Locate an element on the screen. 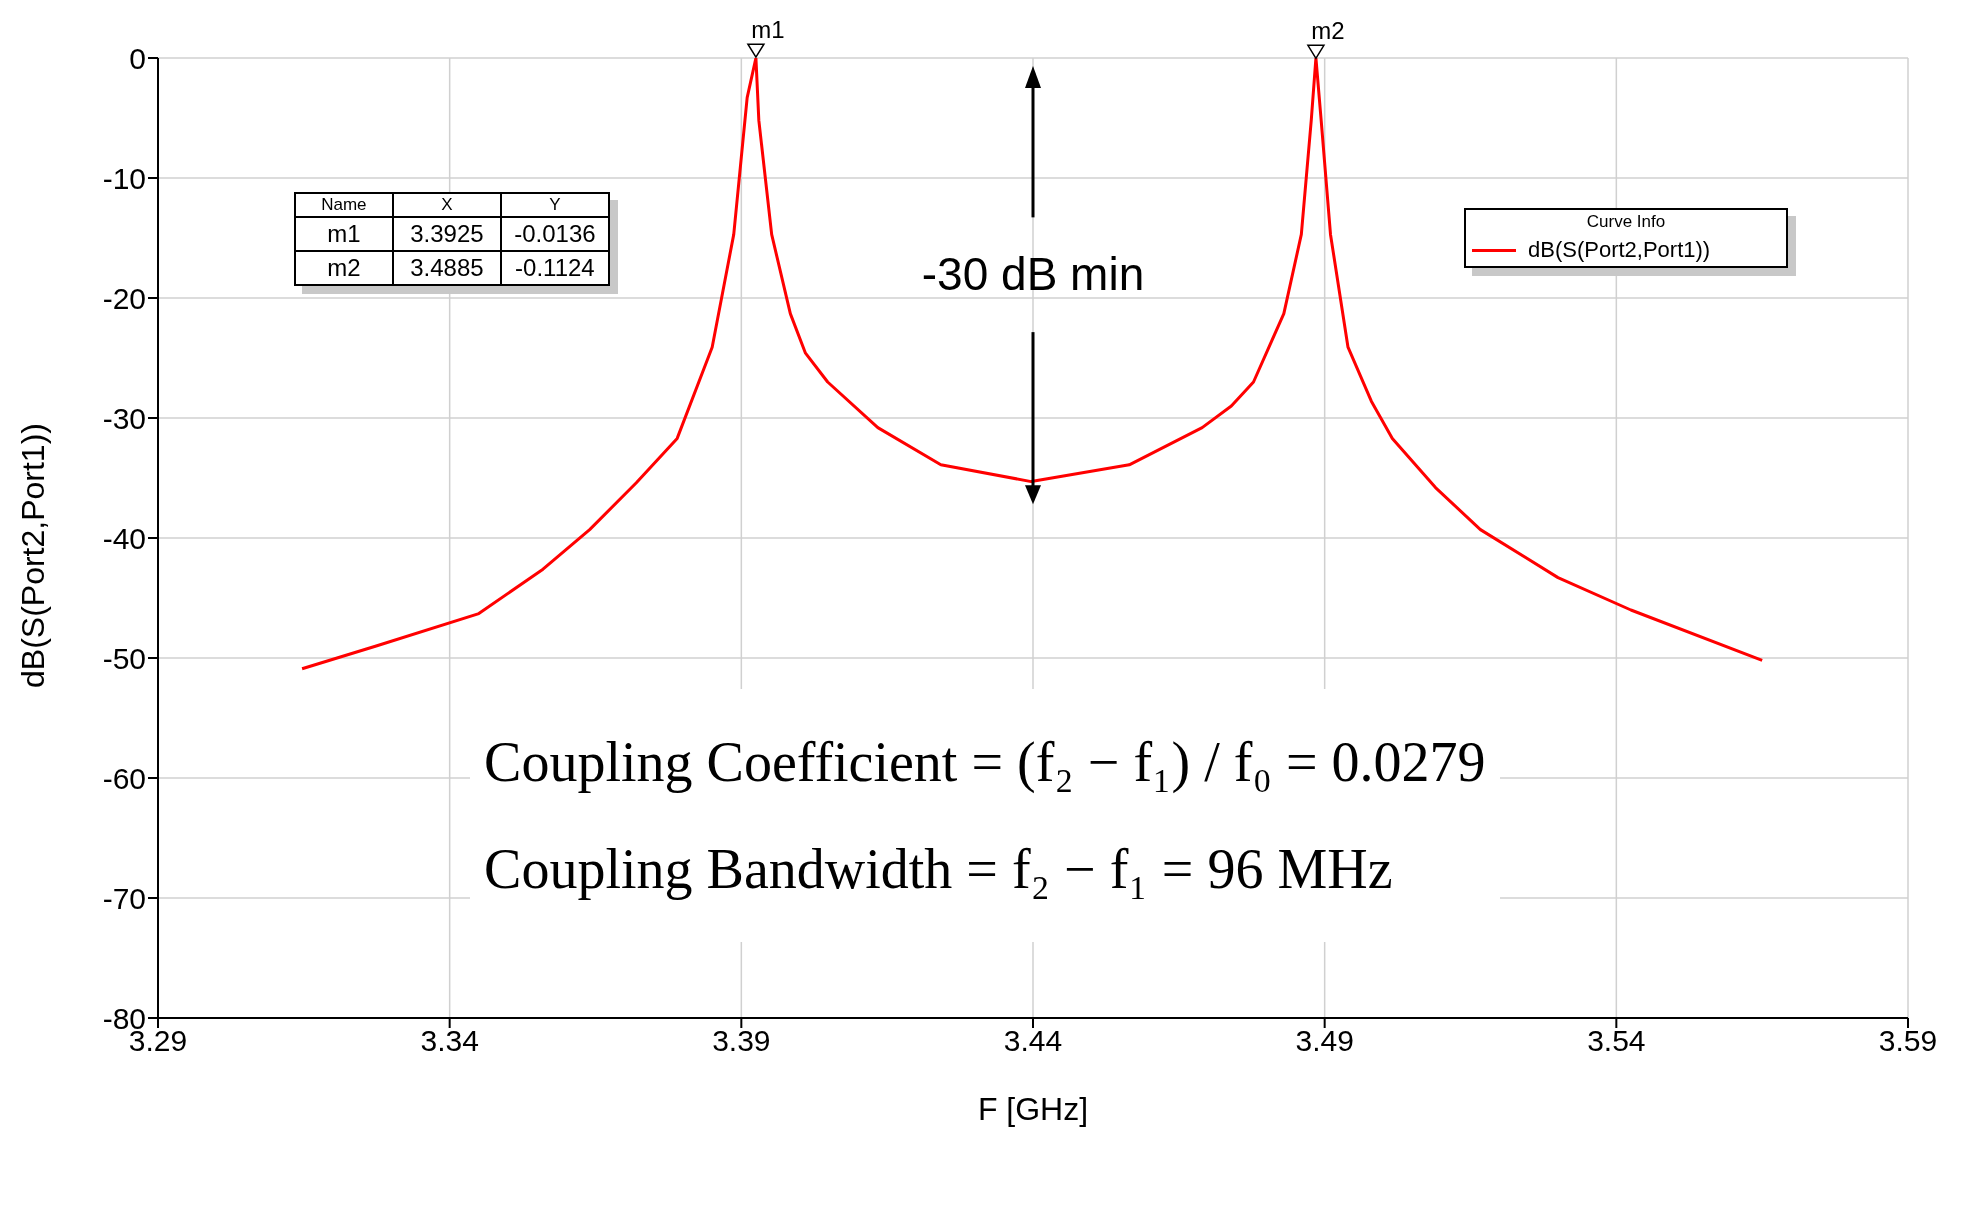  annotation: Coupling Bandwidth = f₂ − f₁ = 96 MHz is located at coordinates (939, 869).